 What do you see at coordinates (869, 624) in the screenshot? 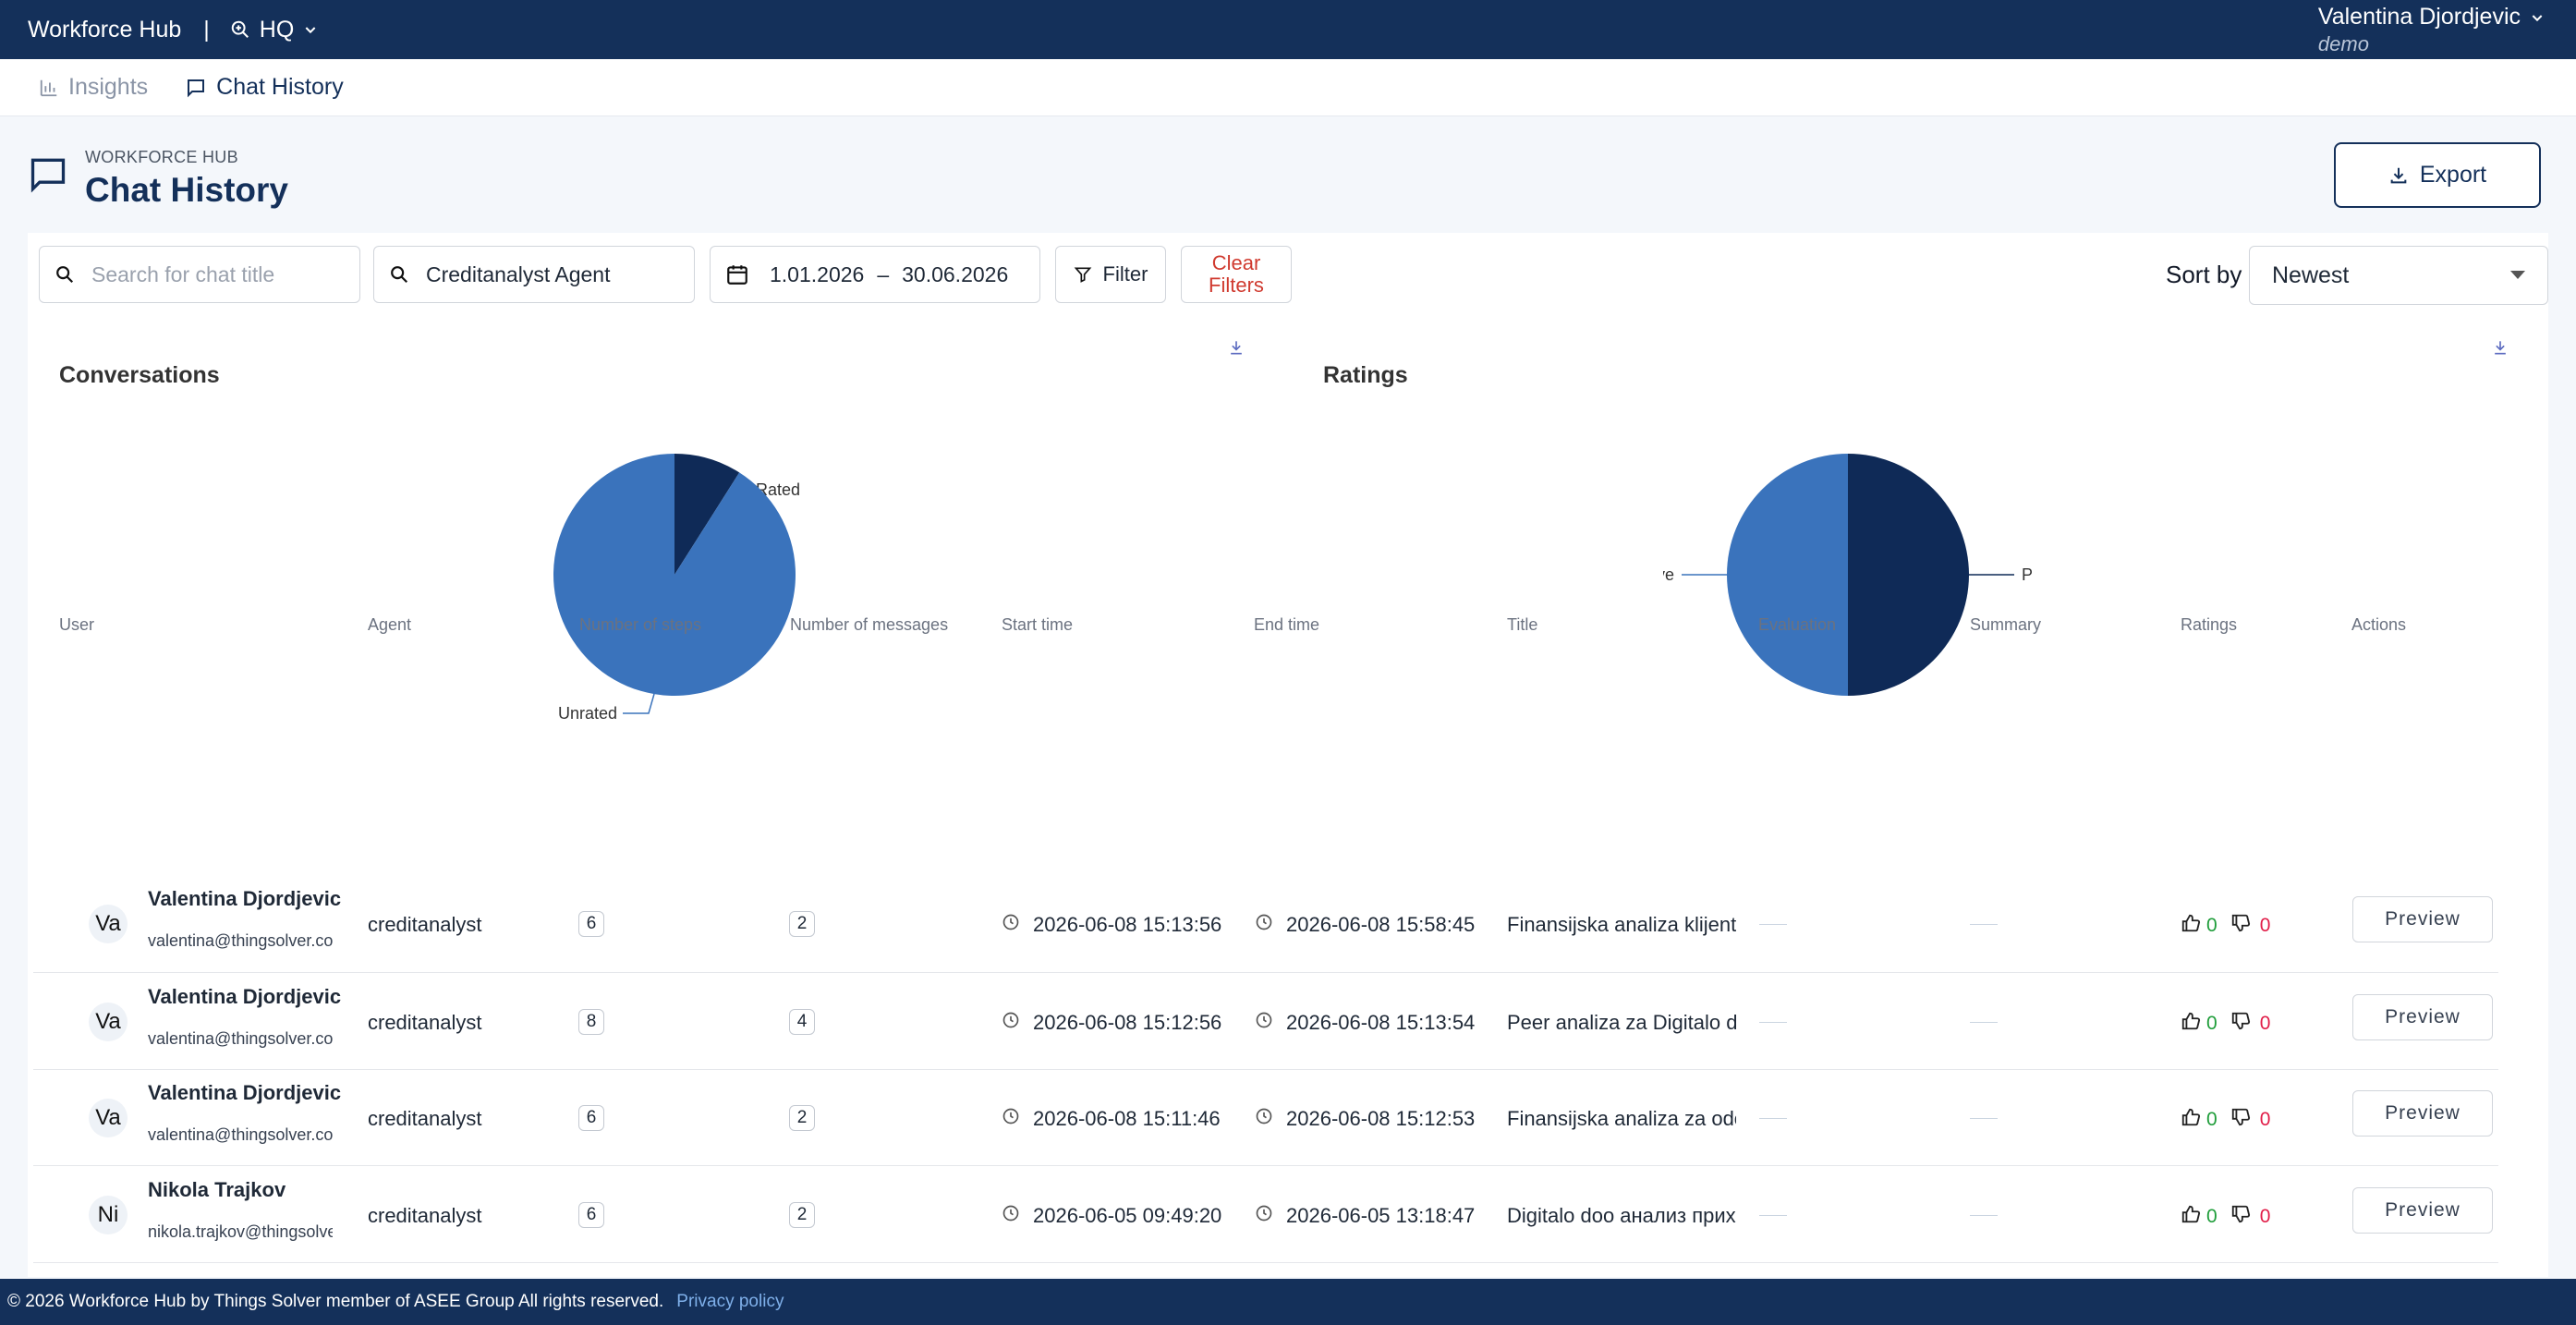
I see `column-header: Number of messages` at bounding box center [869, 624].